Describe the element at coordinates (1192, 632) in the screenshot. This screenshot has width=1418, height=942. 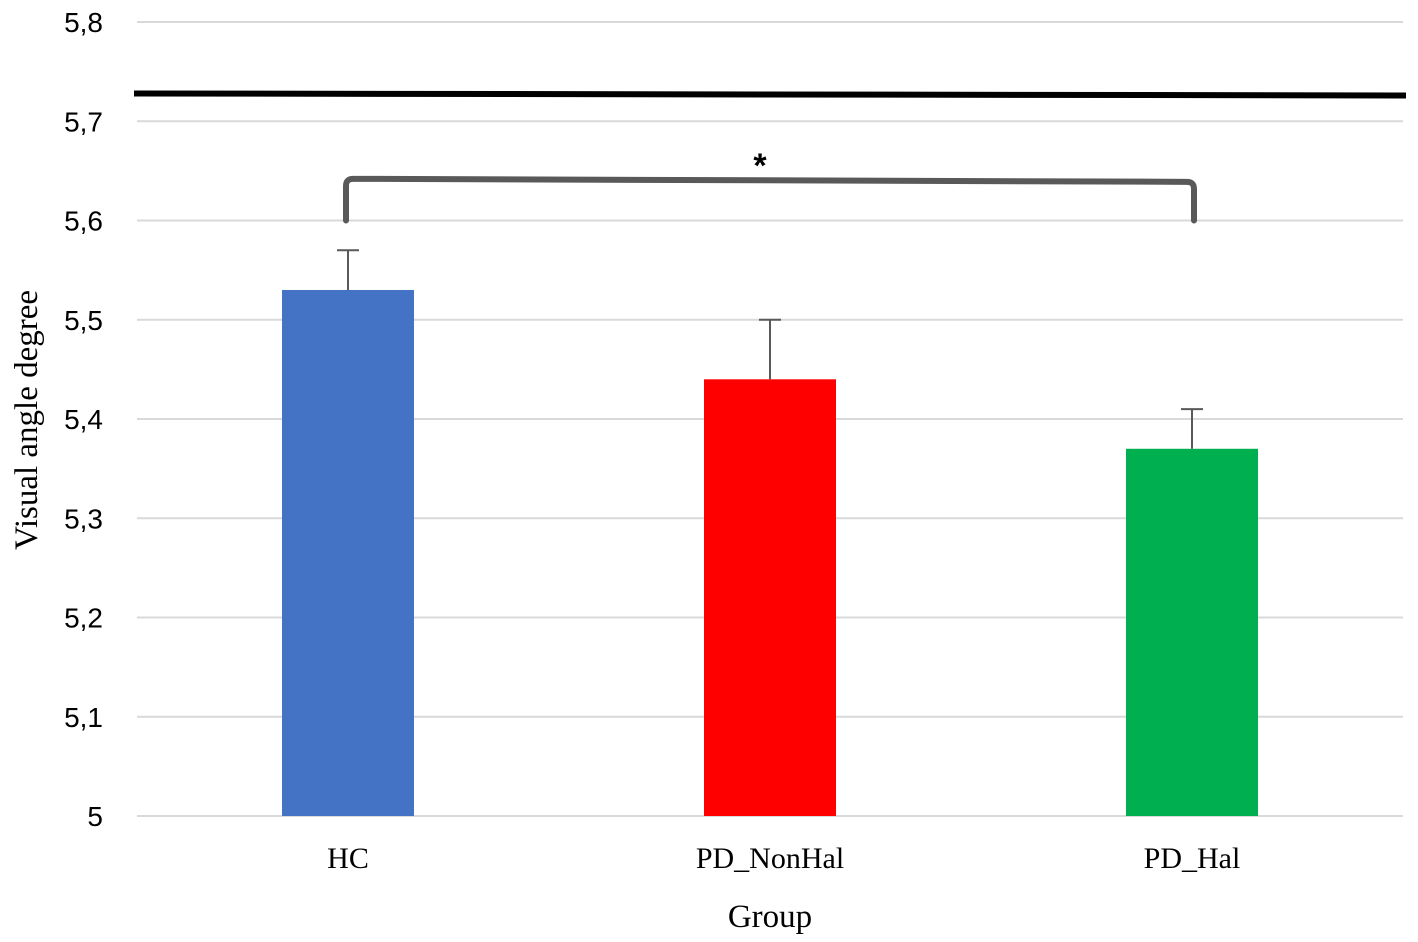
I see `bar-pd-hal` at that location.